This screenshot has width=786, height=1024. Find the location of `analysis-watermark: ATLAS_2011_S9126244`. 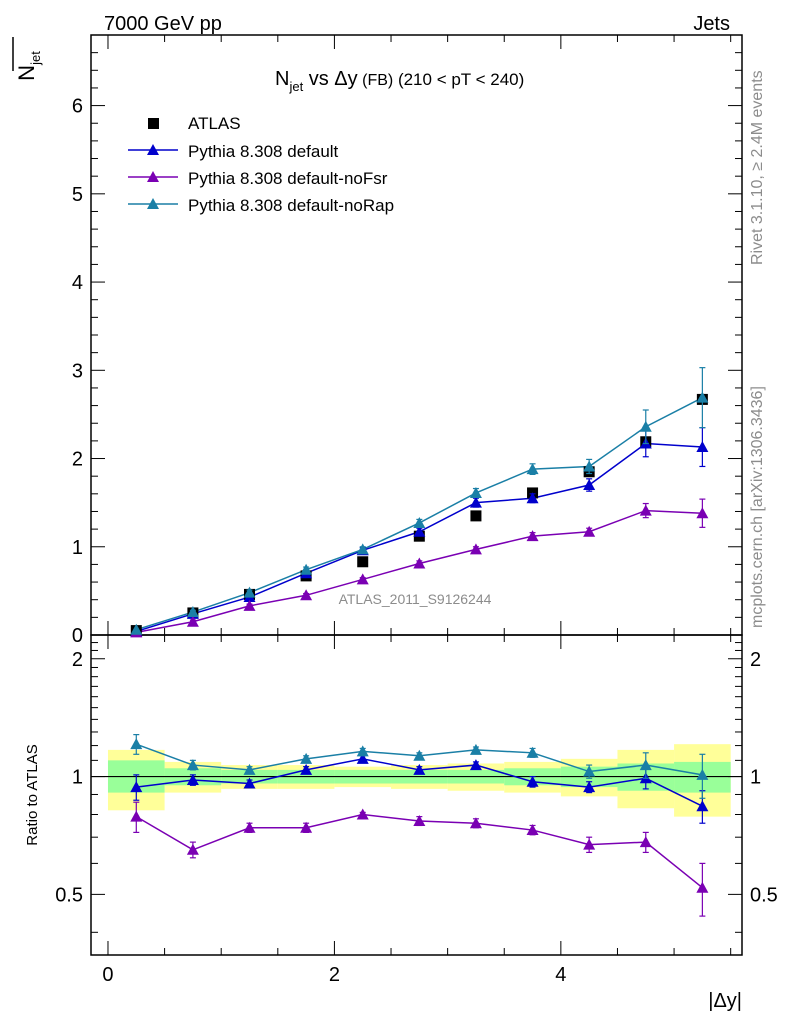

analysis-watermark: ATLAS_2011_S9126244 is located at coordinates (415, 599).